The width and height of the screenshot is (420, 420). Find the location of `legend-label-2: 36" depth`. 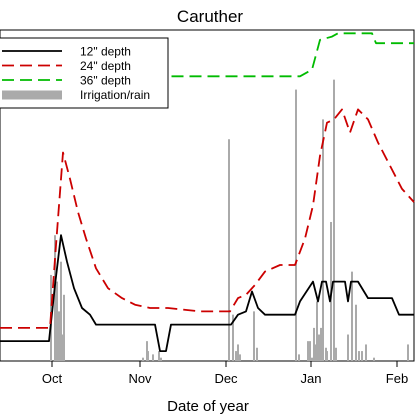

legend-label-2: 36" depth is located at coordinates (105, 81).